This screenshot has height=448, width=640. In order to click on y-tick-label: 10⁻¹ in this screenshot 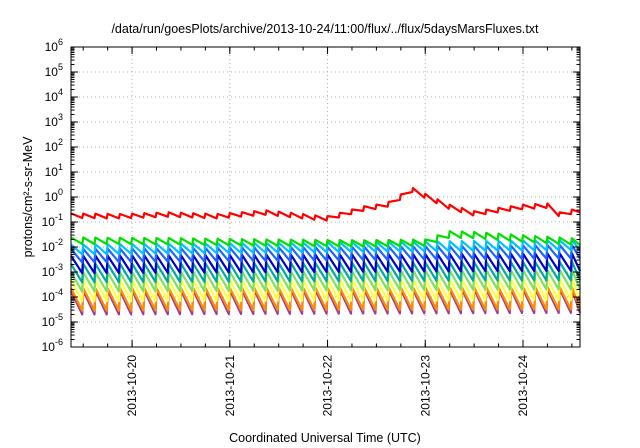, I will do `click(52, 220)`.